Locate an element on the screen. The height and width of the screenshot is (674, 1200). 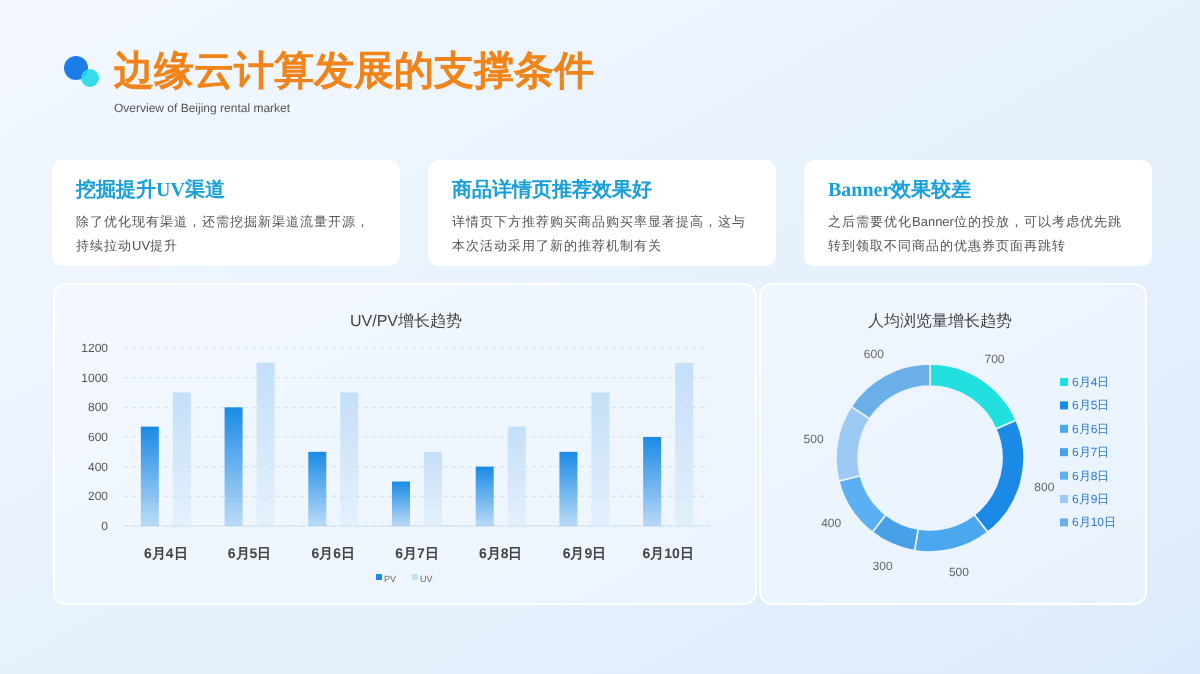
chart-title: 人均浏览量增长趋势 is located at coordinates (940, 321).